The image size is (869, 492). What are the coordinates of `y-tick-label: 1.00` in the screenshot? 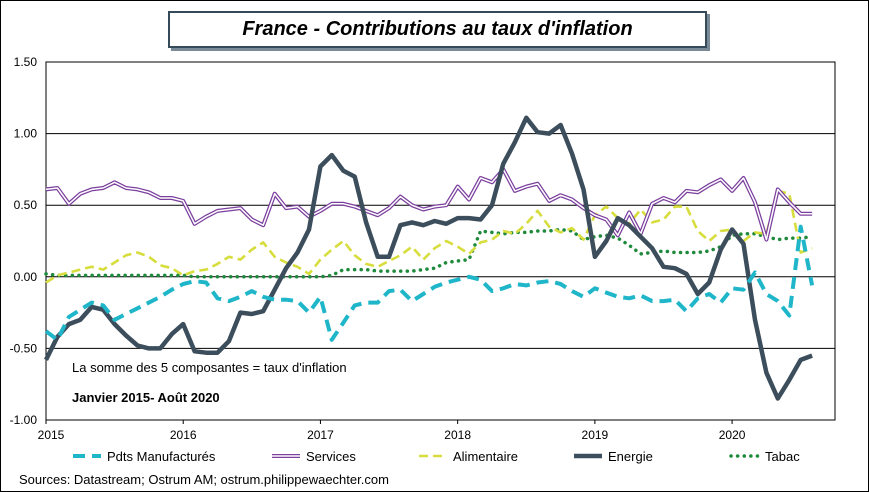 It's located at (26, 134).